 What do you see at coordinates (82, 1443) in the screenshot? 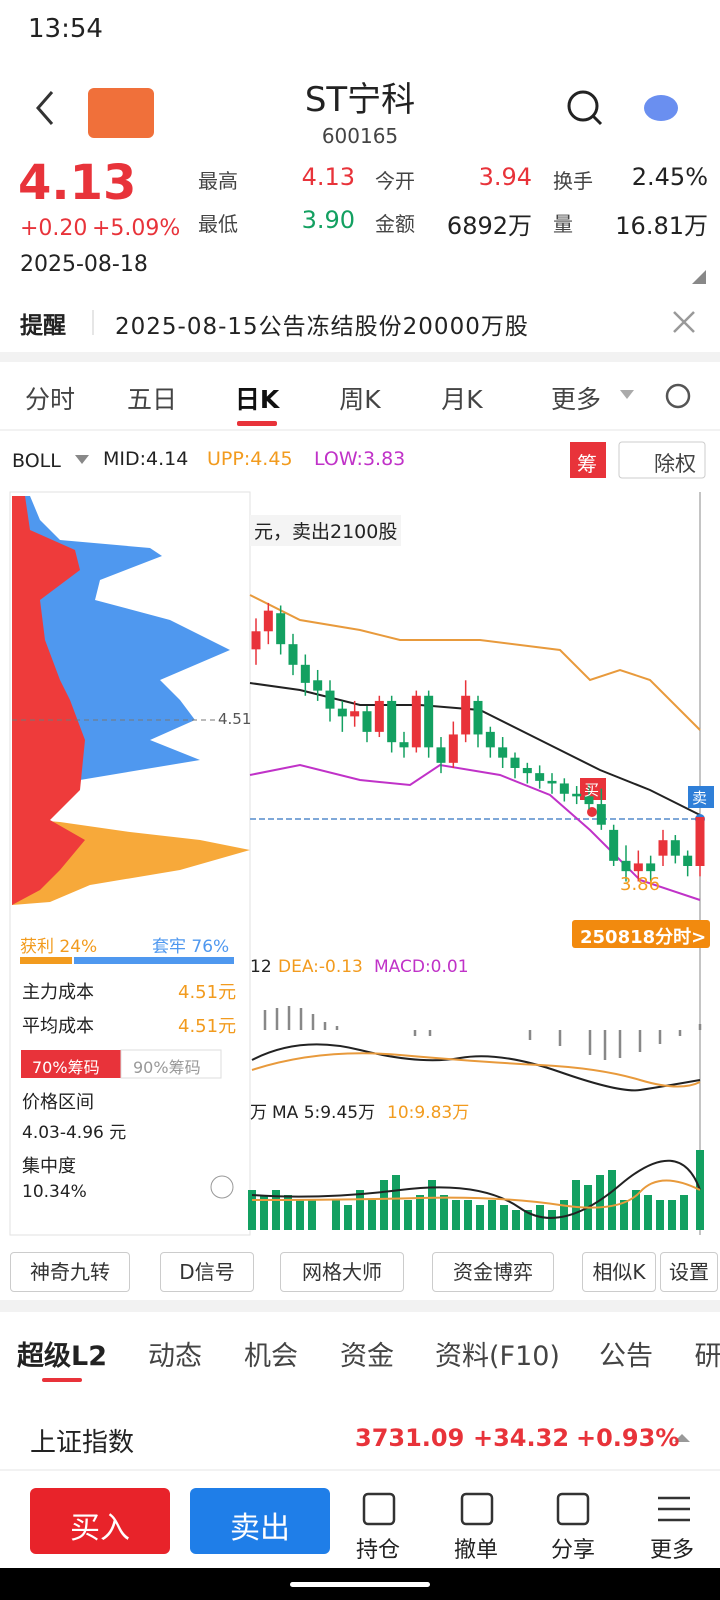
I see `index-name: 上证指数` at bounding box center [82, 1443].